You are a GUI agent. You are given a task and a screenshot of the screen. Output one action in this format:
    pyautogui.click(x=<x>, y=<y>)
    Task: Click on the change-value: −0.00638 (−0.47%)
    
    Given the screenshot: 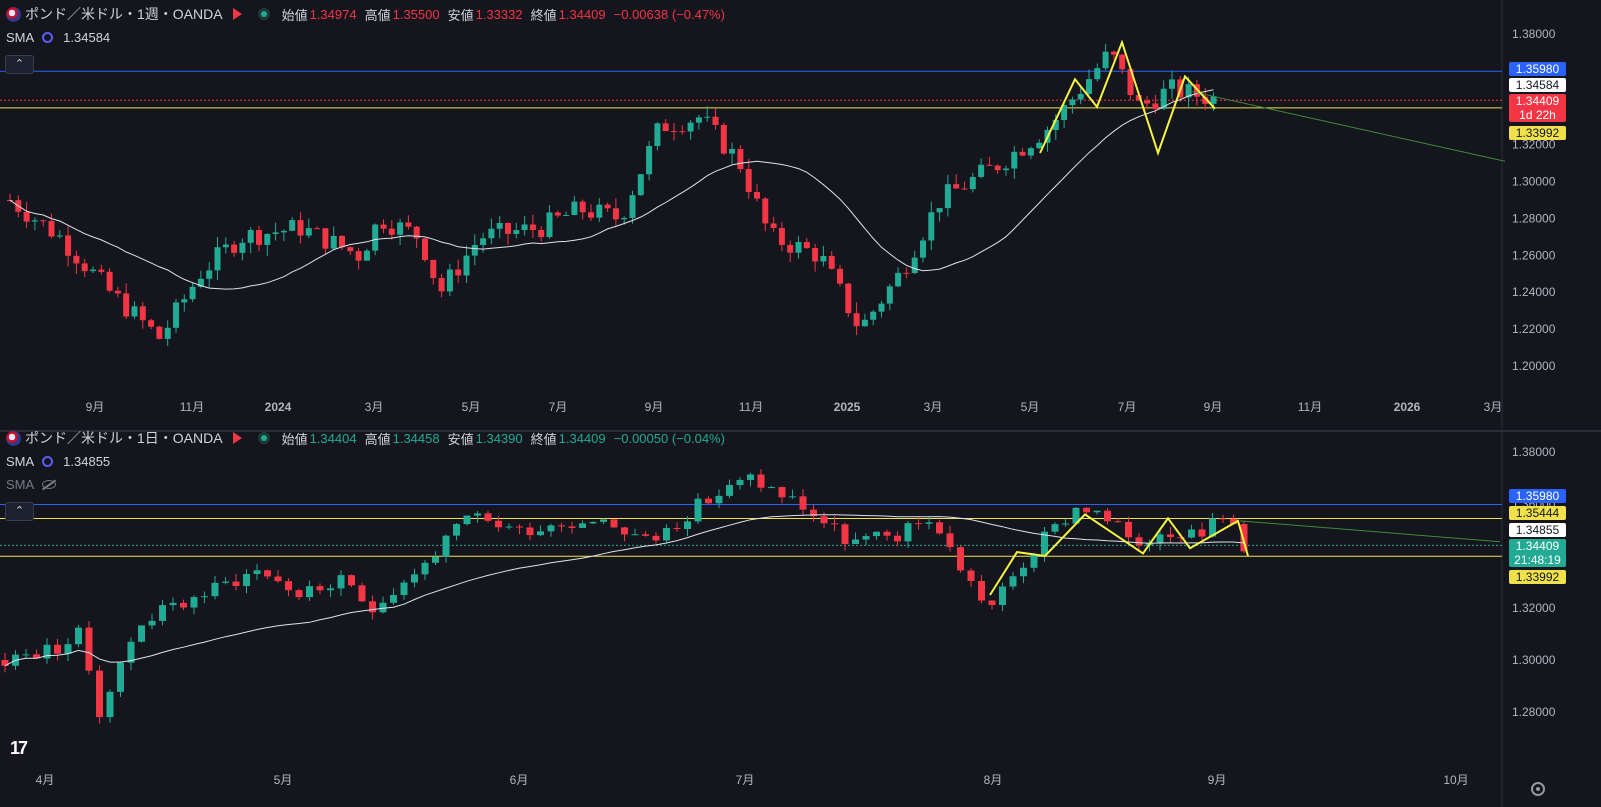 What is the action you would take?
    pyautogui.click(x=669, y=14)
    